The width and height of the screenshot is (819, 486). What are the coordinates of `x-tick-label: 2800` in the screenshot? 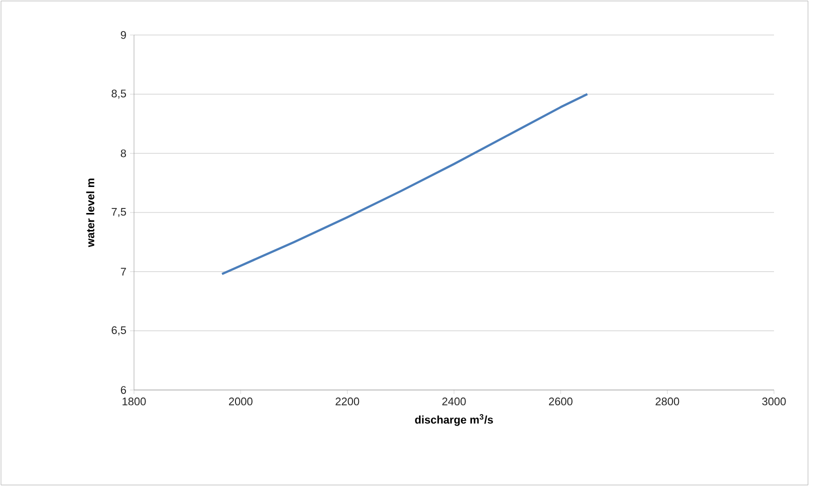 It's located at (668, 402).